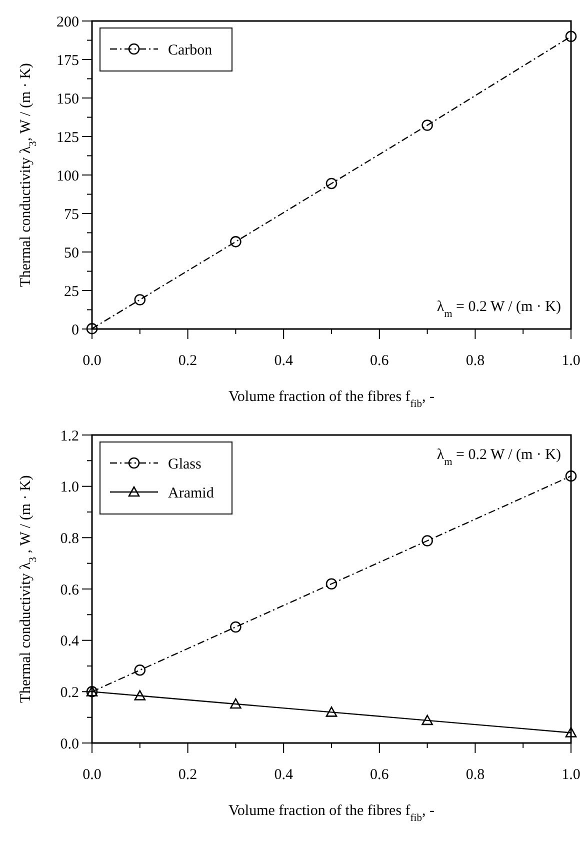  Describe the element at coordinates (67, 138) in the screenshot. I see `y-tick-label: 125` at that location.